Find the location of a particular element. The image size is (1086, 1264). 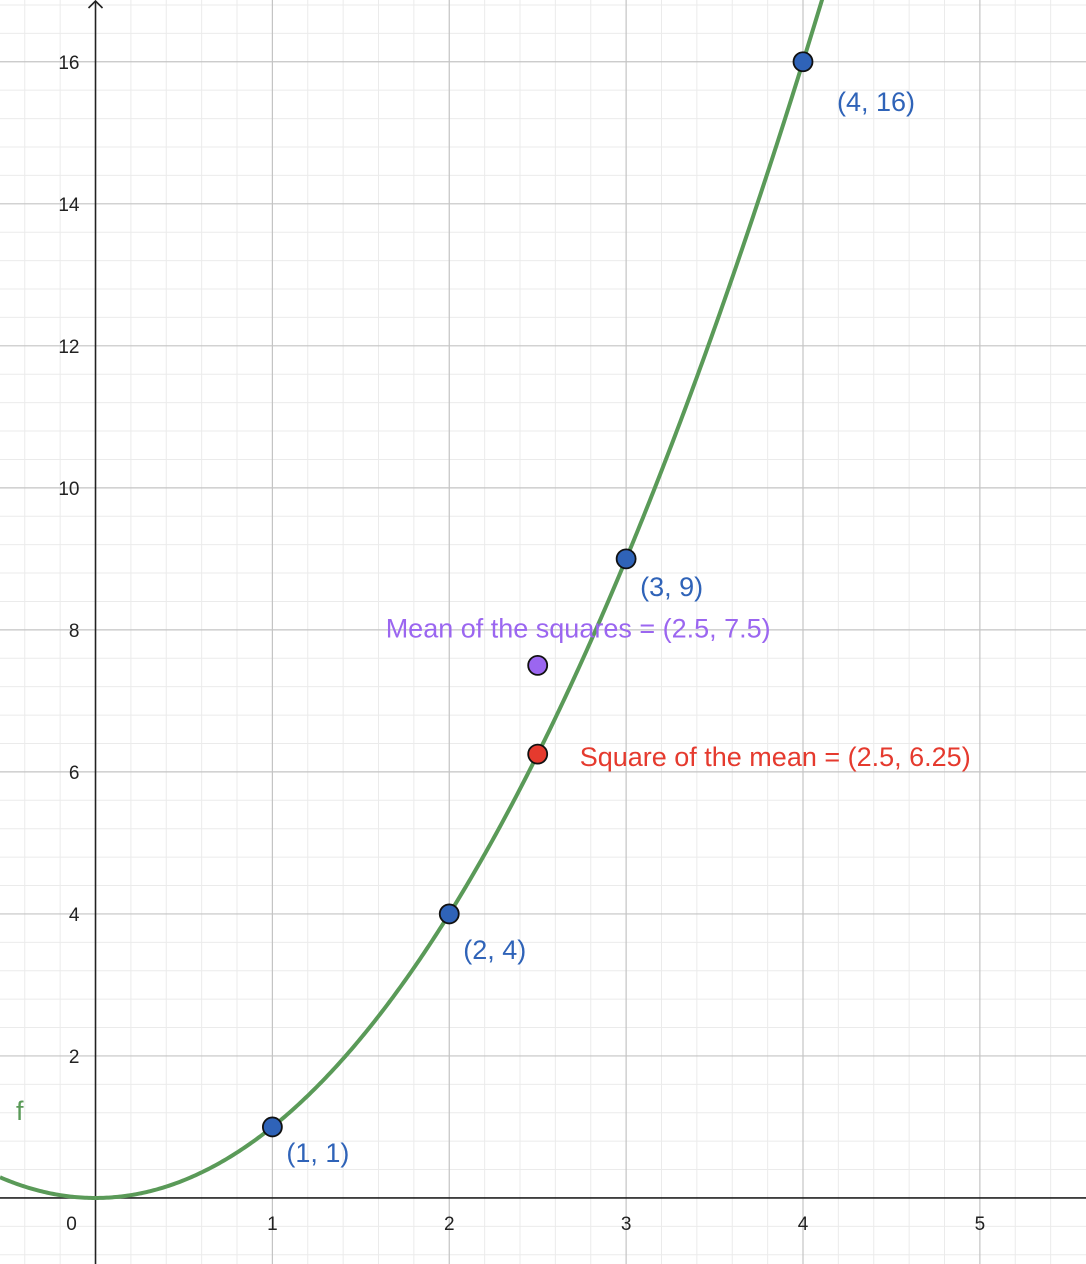

y-tick-label: 10 is located at coordinates (68, 489).